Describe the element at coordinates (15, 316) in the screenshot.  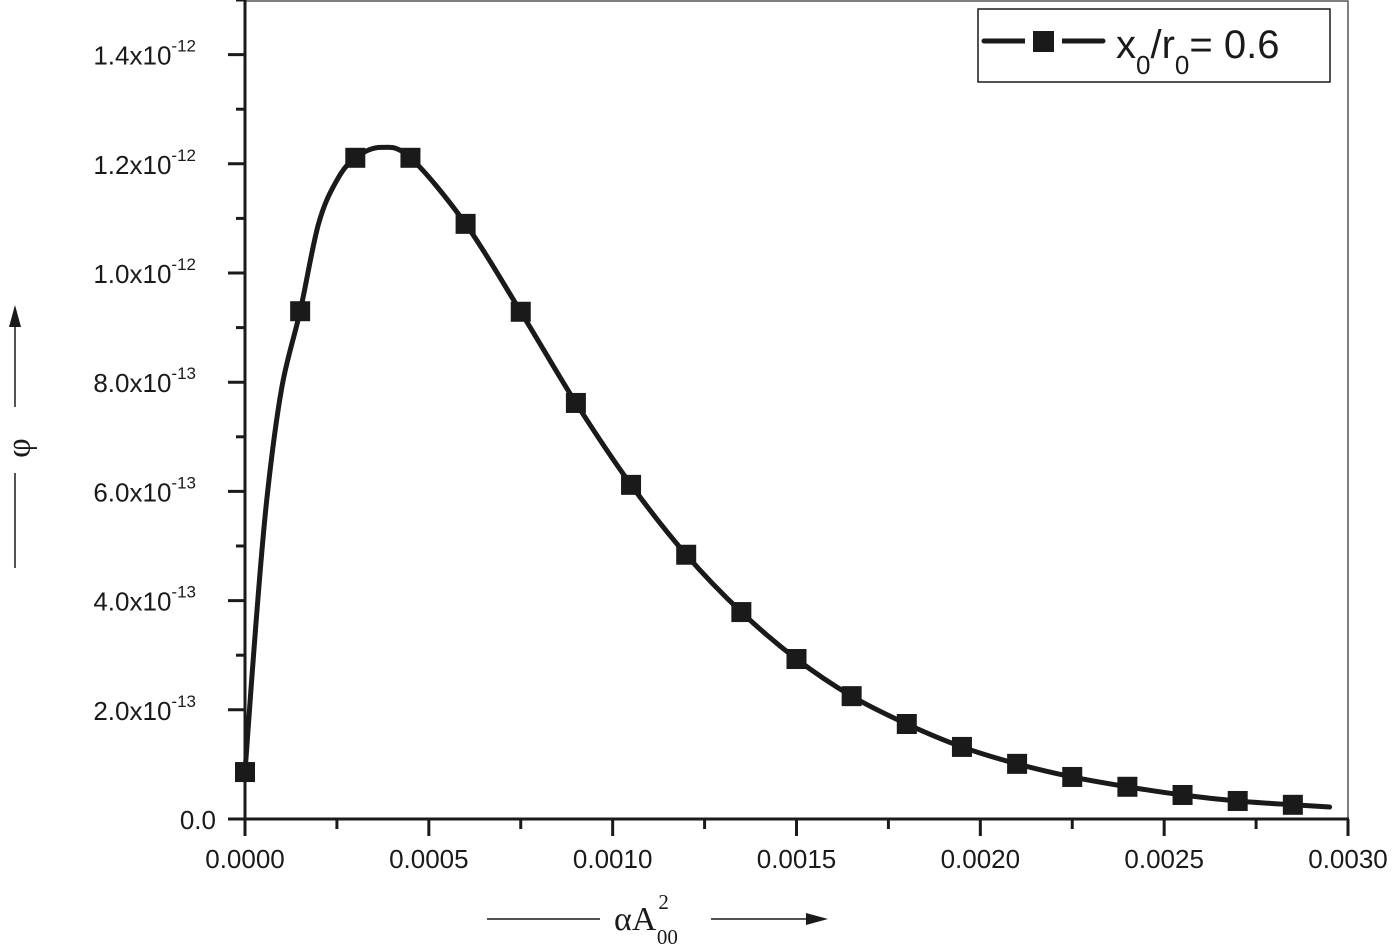
I see `arrow-up-icon` at that location.